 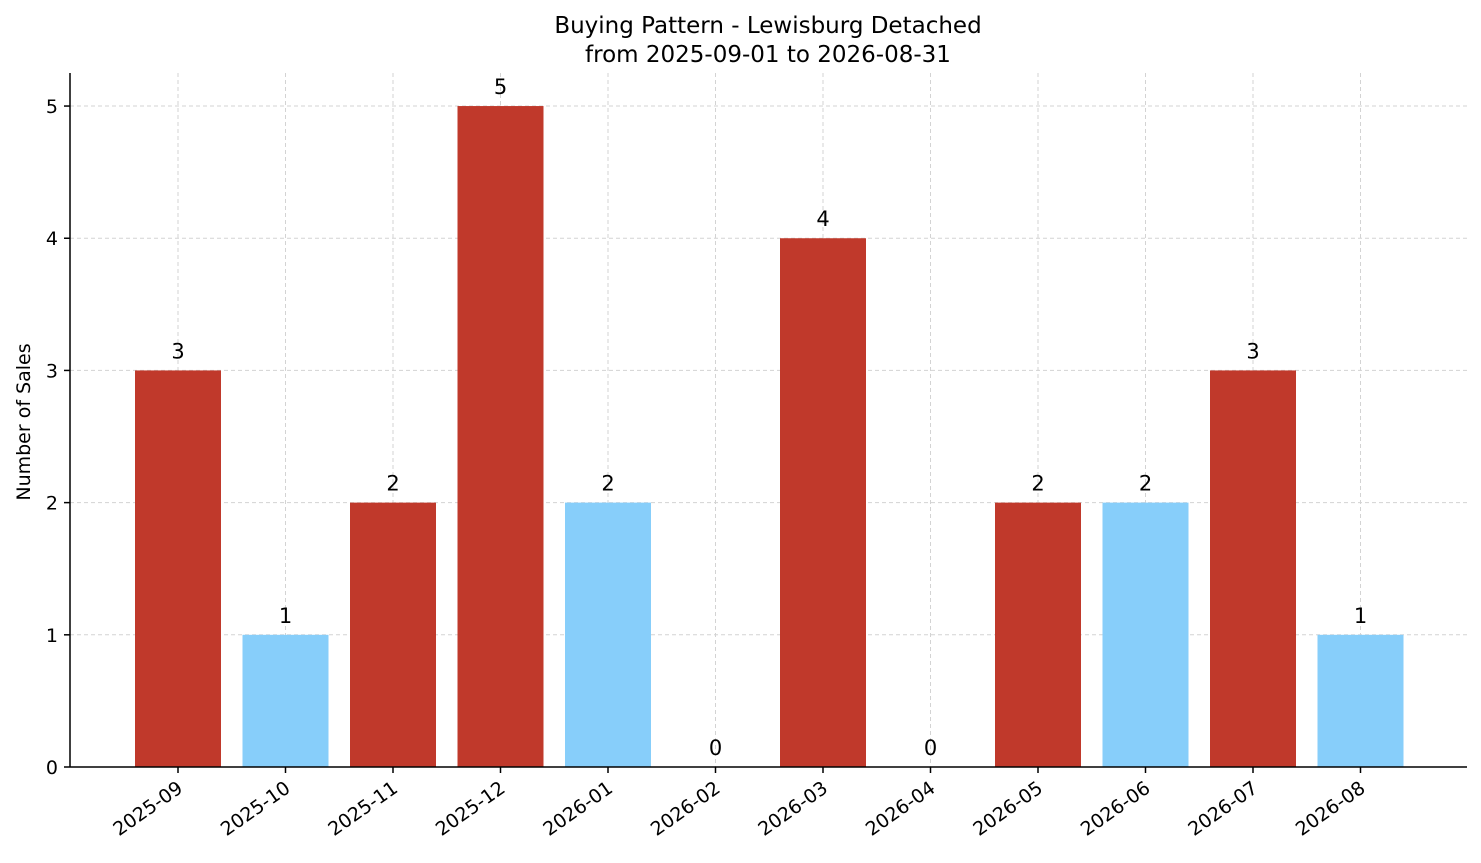 I want to click on bar-value-label: 5, so click(x=500, y=87).